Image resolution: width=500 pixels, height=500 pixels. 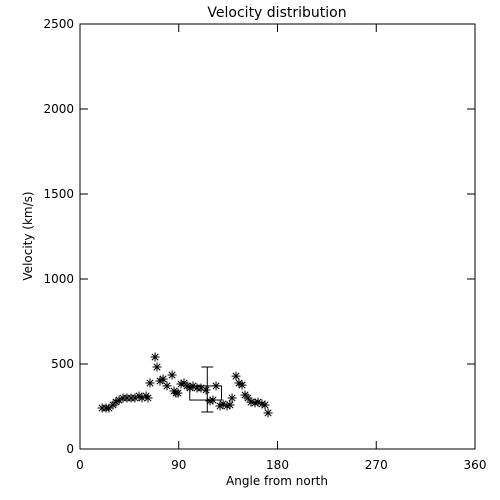 I want to click on summary-box, so click(x=206, y=393).